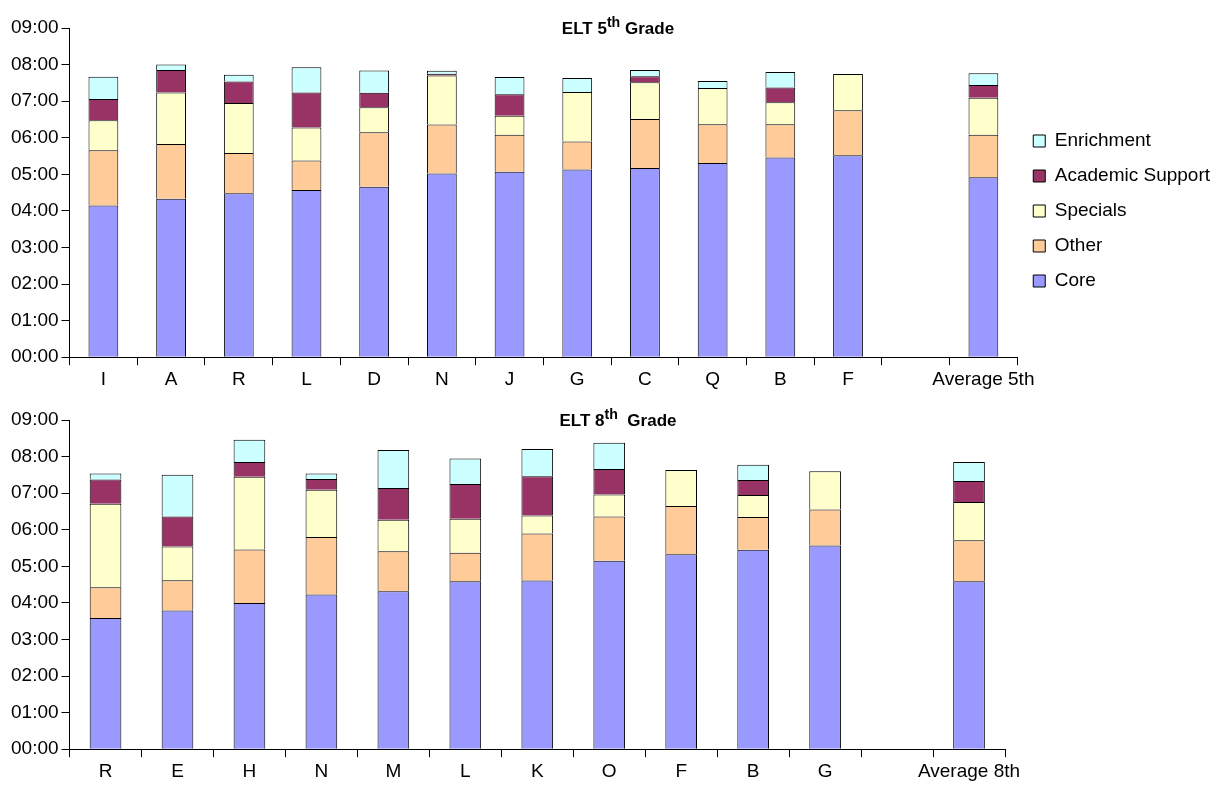 The height and width of the screenshot is (802, 1228). What do you see at coordinates (103, 378) in the screenshot?
I see `x-tick-label: I` at bounding box center [103, 378].